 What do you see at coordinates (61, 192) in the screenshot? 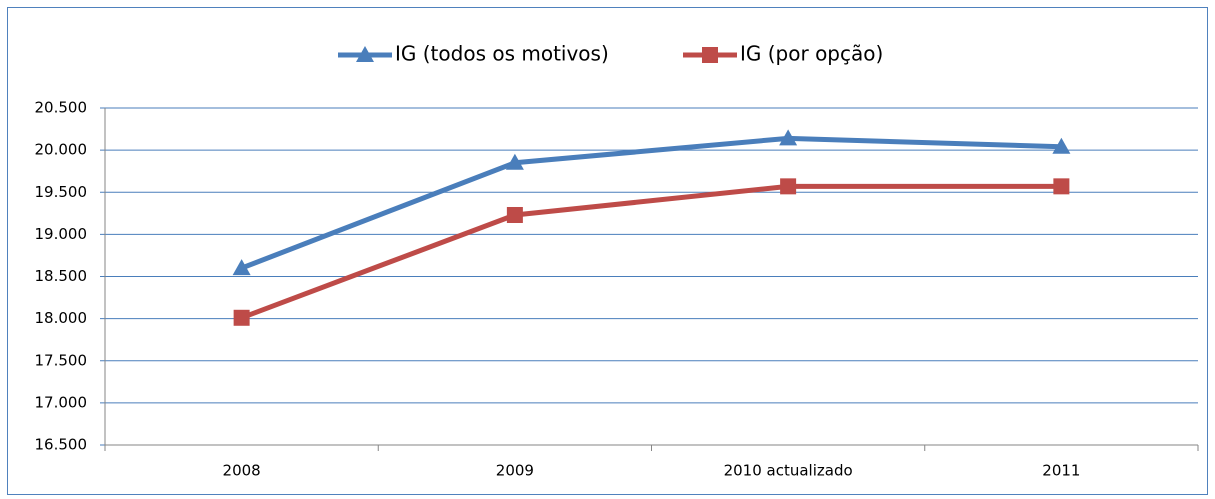
I see `y-tick-label: 19.500` at bounding box center [61, 192].